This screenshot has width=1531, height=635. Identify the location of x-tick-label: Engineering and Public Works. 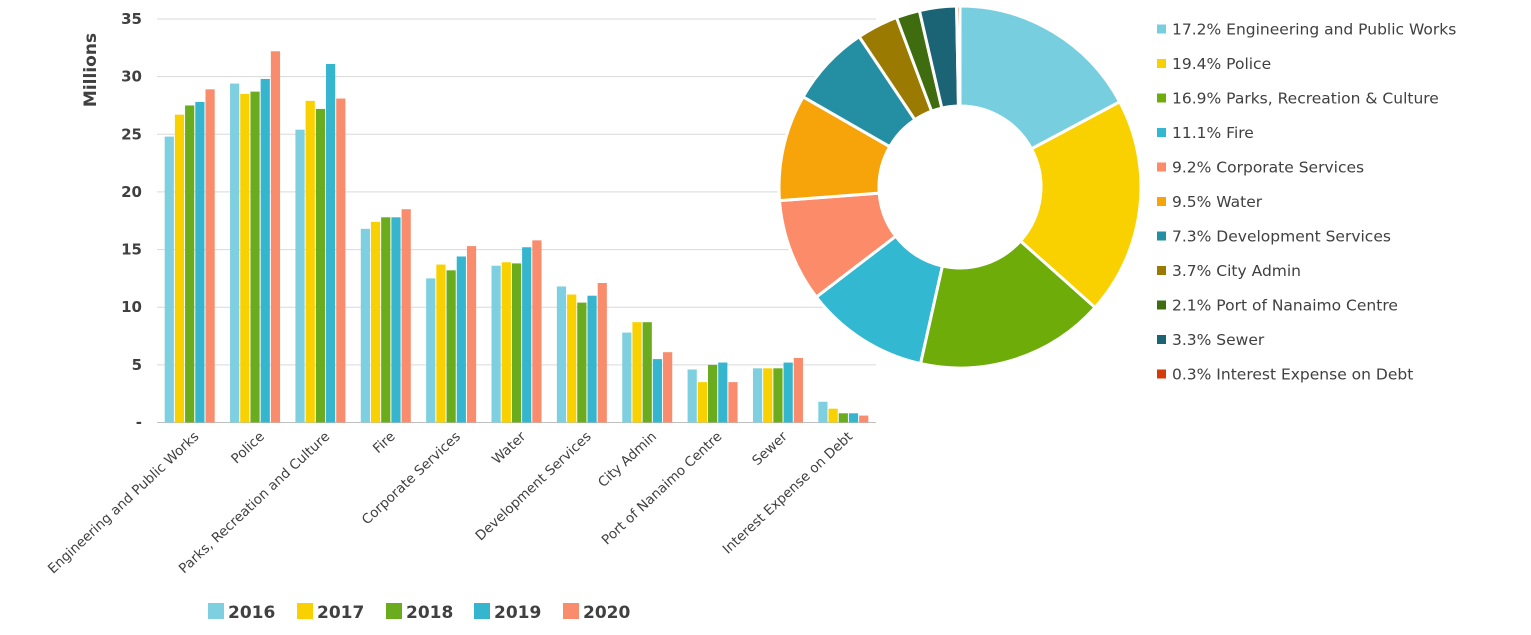
(124, 503).